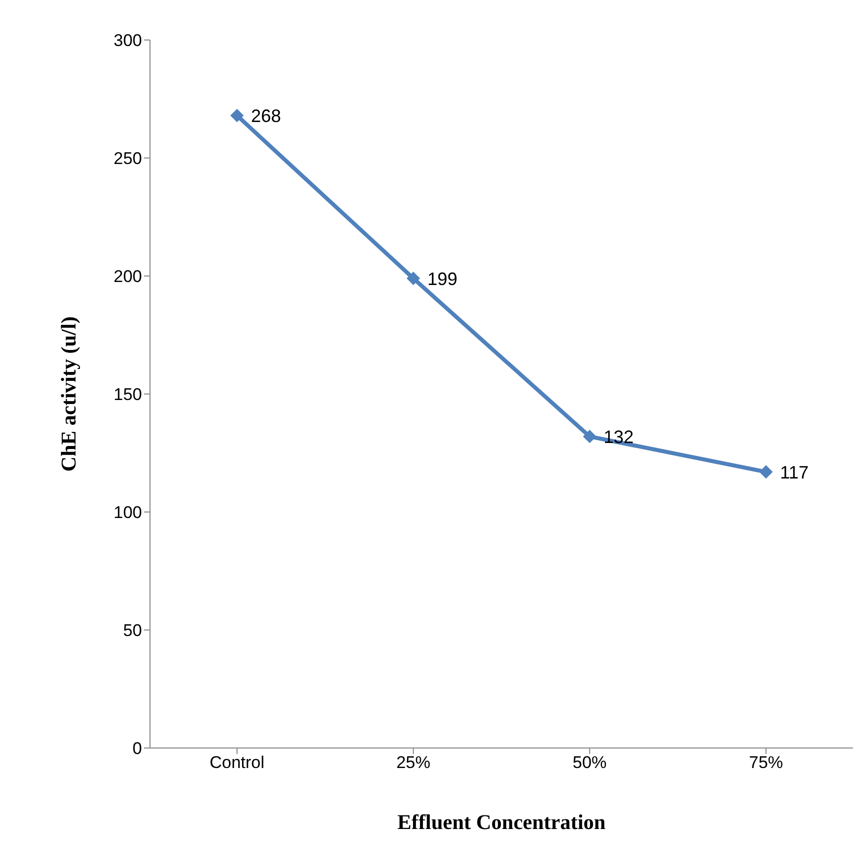 The height and width of the screenshot is (841, 865). Describe the element at coordinates (128, 394) in the screenshot. I see `y-tick-label: 150` at that location.